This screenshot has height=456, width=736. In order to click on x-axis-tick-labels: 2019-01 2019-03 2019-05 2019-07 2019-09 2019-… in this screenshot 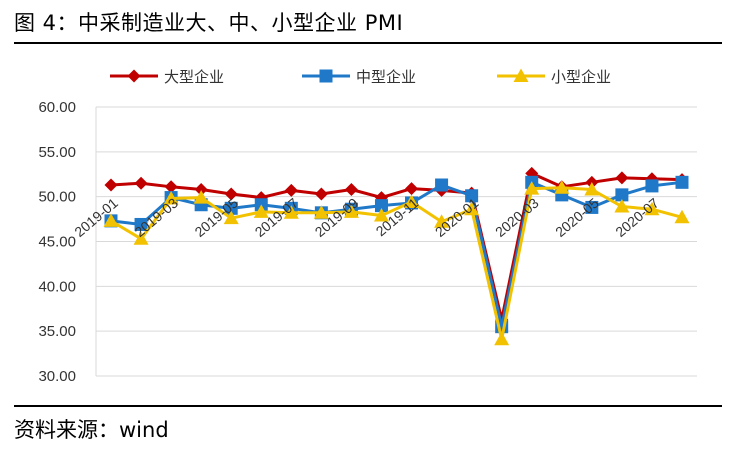, I will do `click(366, 217)`.